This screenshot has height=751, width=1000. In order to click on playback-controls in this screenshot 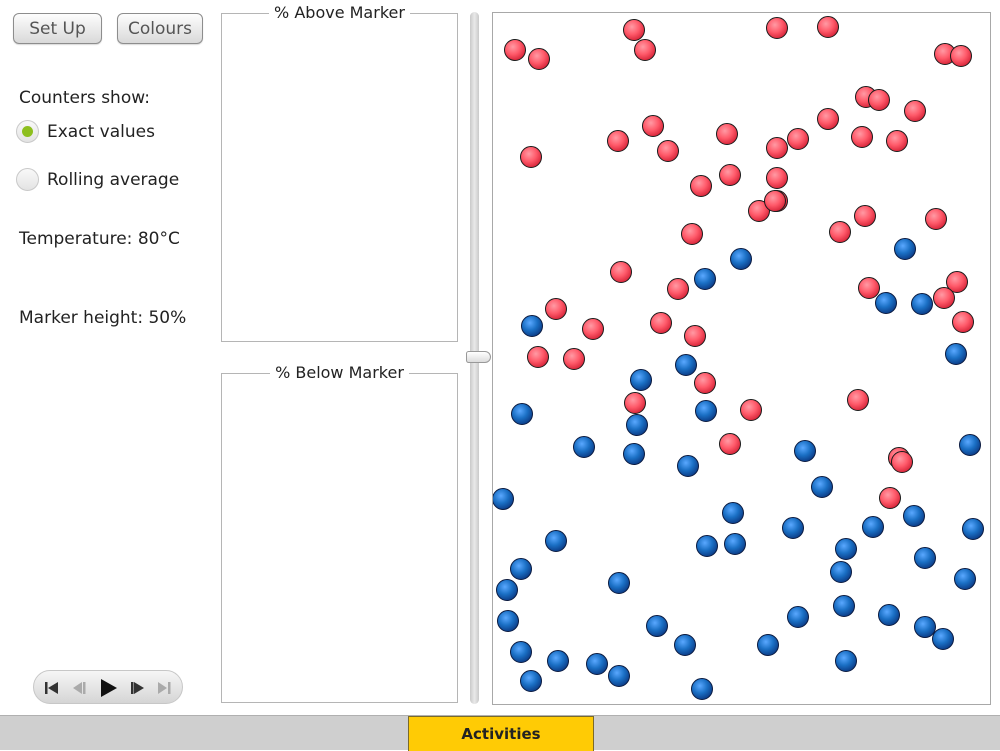, I will do `click(108, 687)`.